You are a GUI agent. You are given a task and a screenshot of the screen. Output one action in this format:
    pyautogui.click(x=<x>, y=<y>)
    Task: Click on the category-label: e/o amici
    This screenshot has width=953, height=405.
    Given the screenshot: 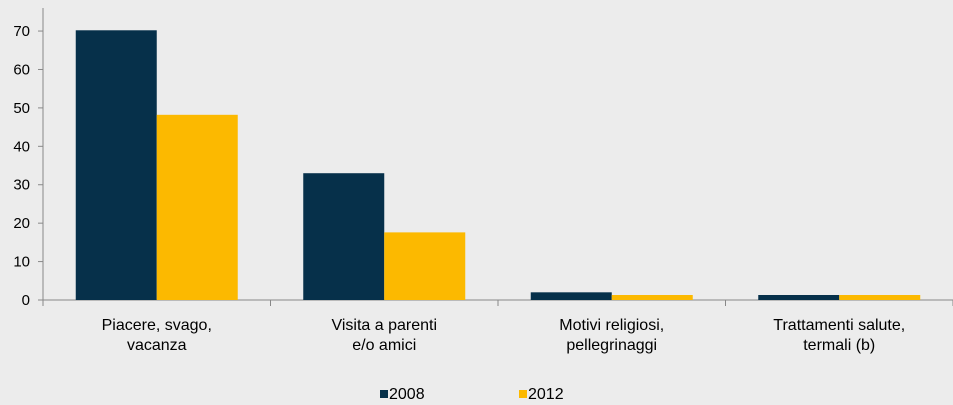 What is the action you would take?
    pyautogui.click(x=384, y=345)
    